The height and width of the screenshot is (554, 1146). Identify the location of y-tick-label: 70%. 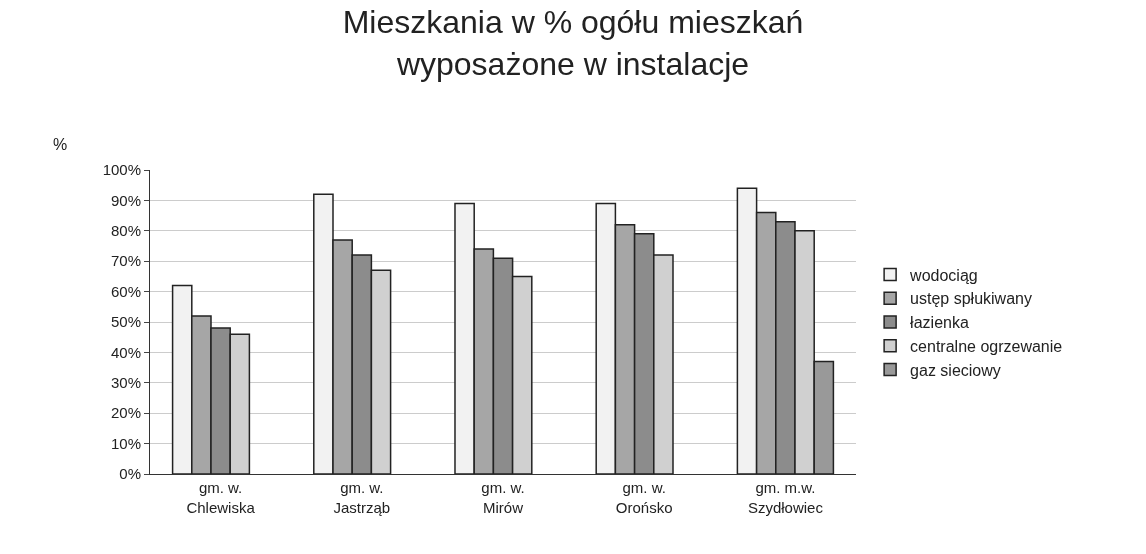
(125, 261).